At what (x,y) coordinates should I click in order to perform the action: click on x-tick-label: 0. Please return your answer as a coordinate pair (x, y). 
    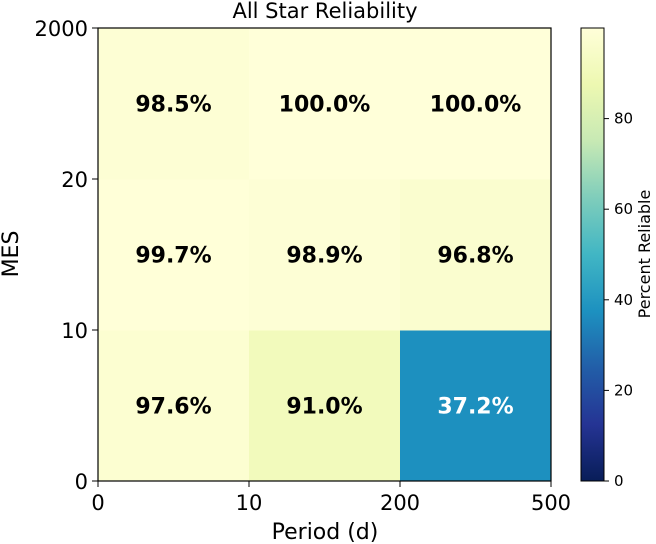
    Looking at the image, I should click on (97, 503).